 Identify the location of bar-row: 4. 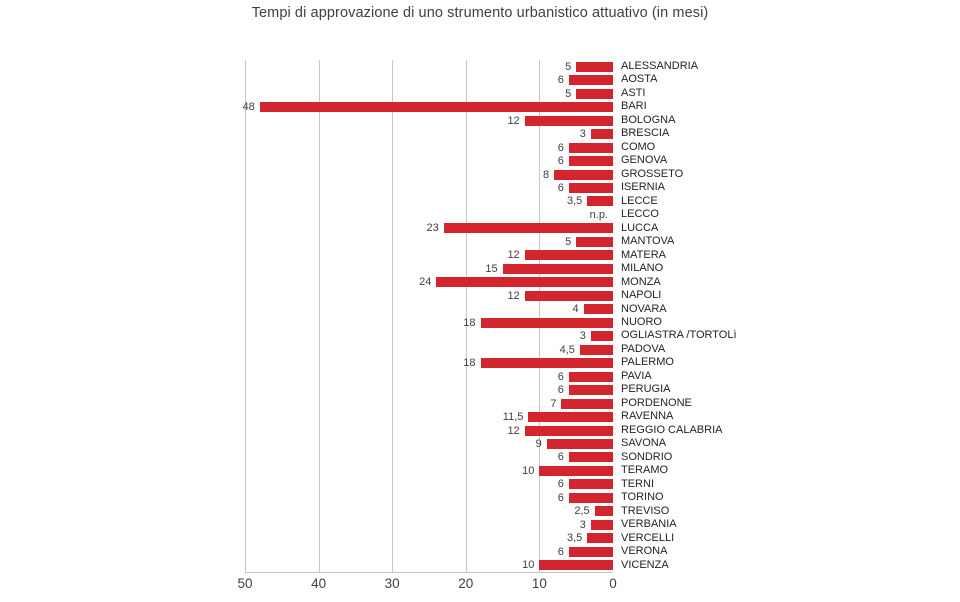
(429, 309).